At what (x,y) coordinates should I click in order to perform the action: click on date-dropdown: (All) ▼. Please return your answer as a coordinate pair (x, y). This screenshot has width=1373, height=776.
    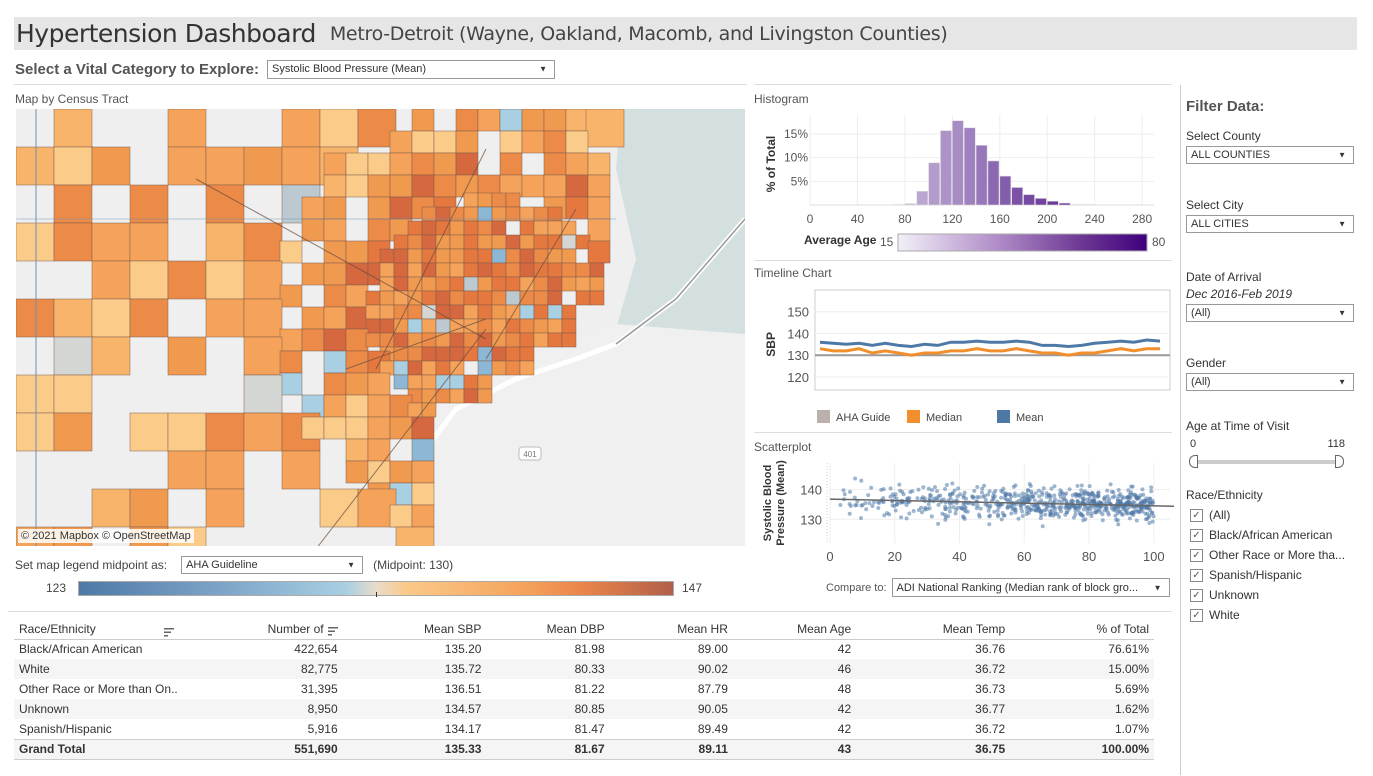
    Looking at the image, I should click on (1270, 313).